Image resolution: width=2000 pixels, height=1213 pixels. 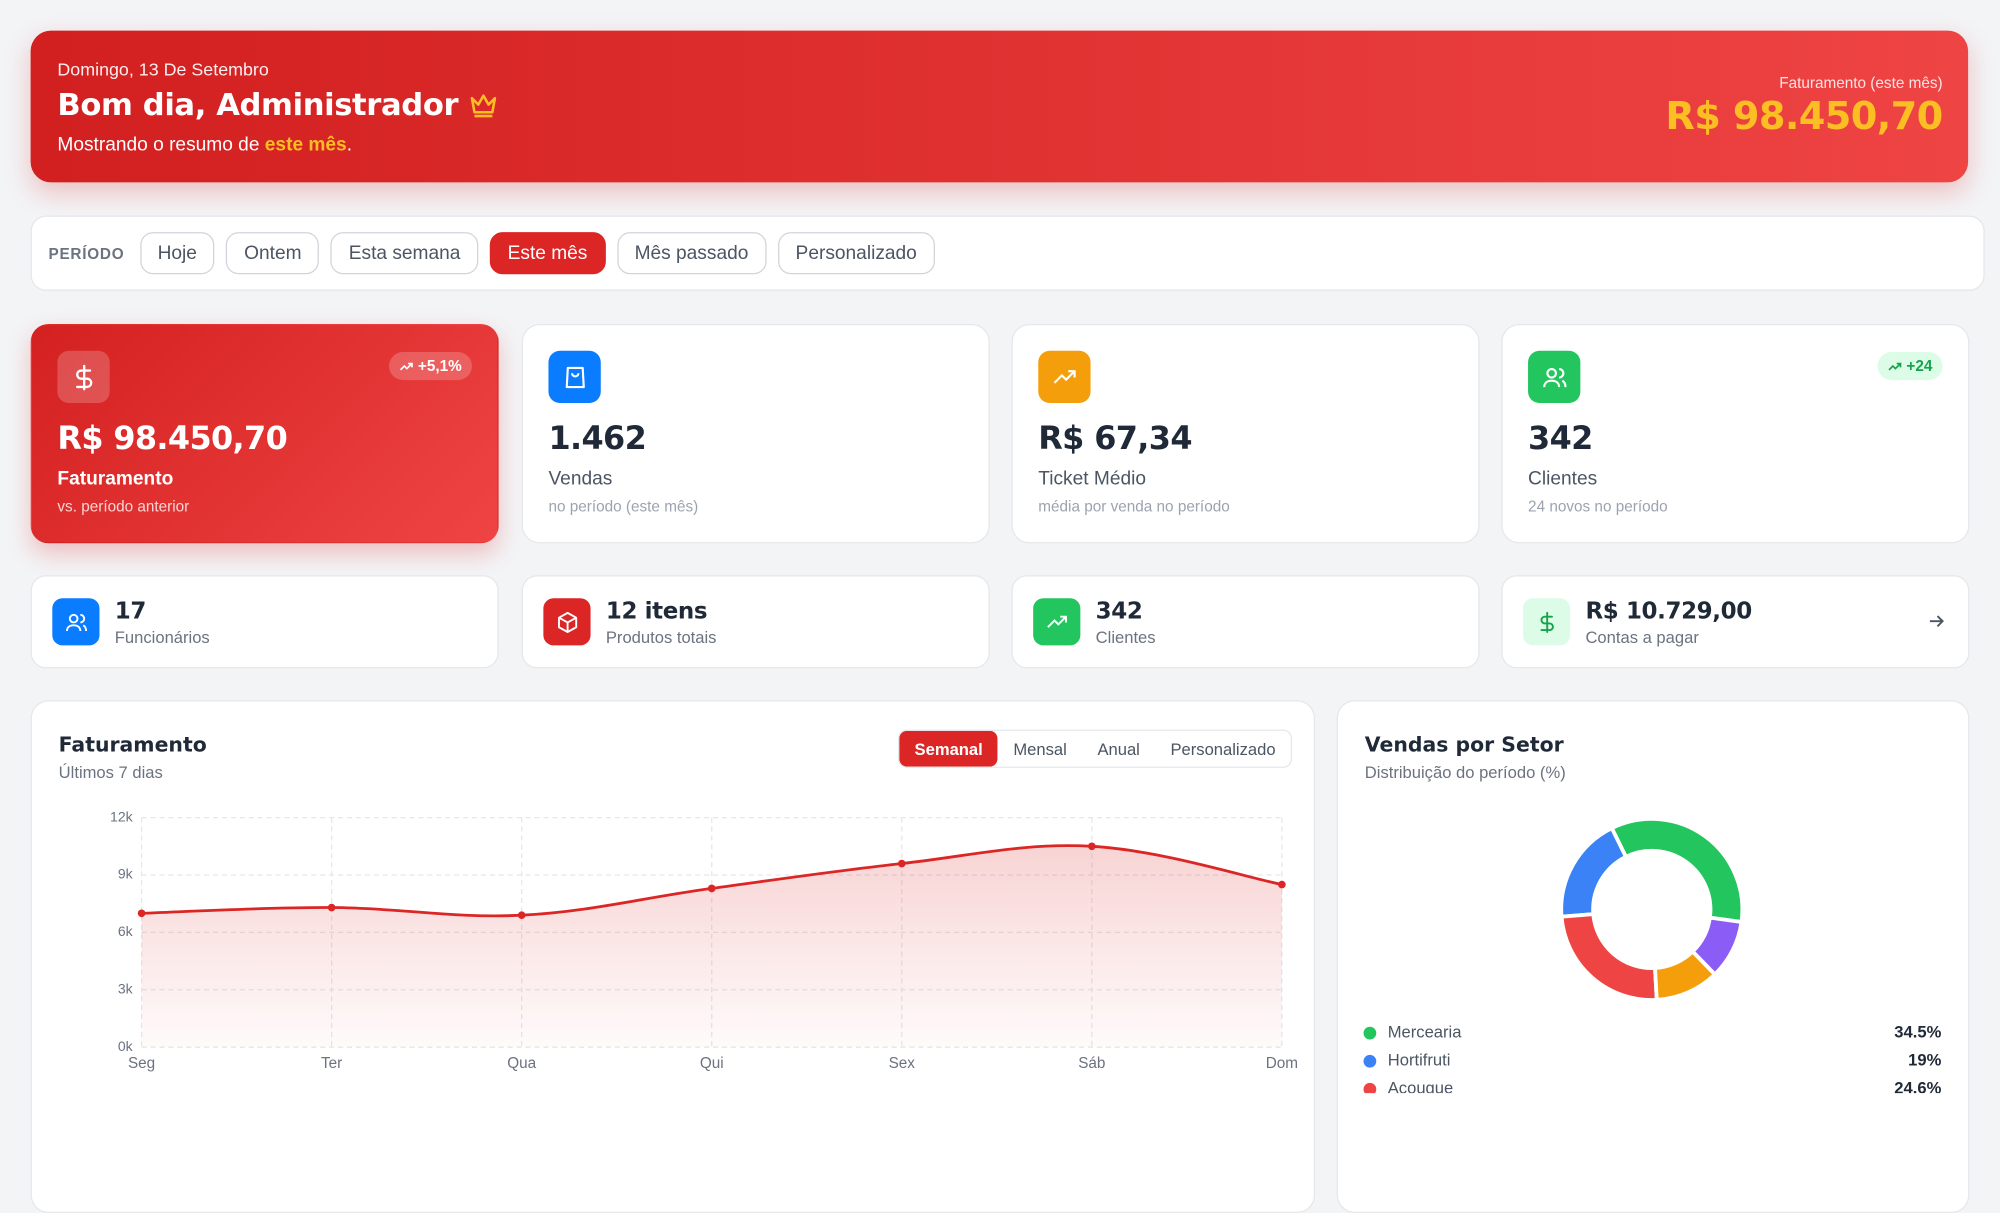 I want to click on kpi-label: Faturamento, so click(x=115, y=479).